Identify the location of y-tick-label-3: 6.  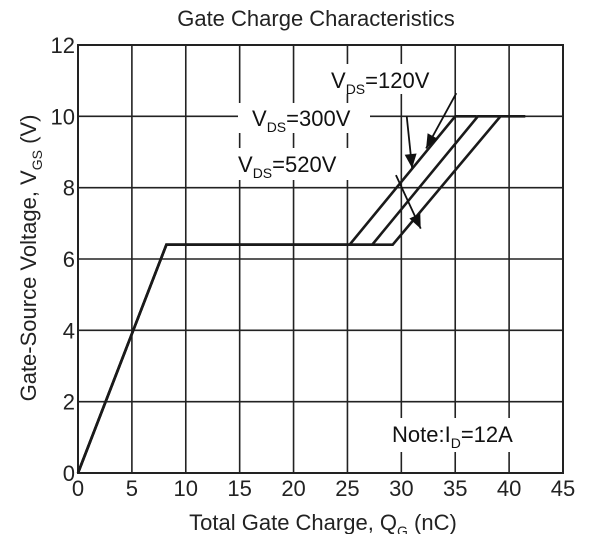
(69, 259).